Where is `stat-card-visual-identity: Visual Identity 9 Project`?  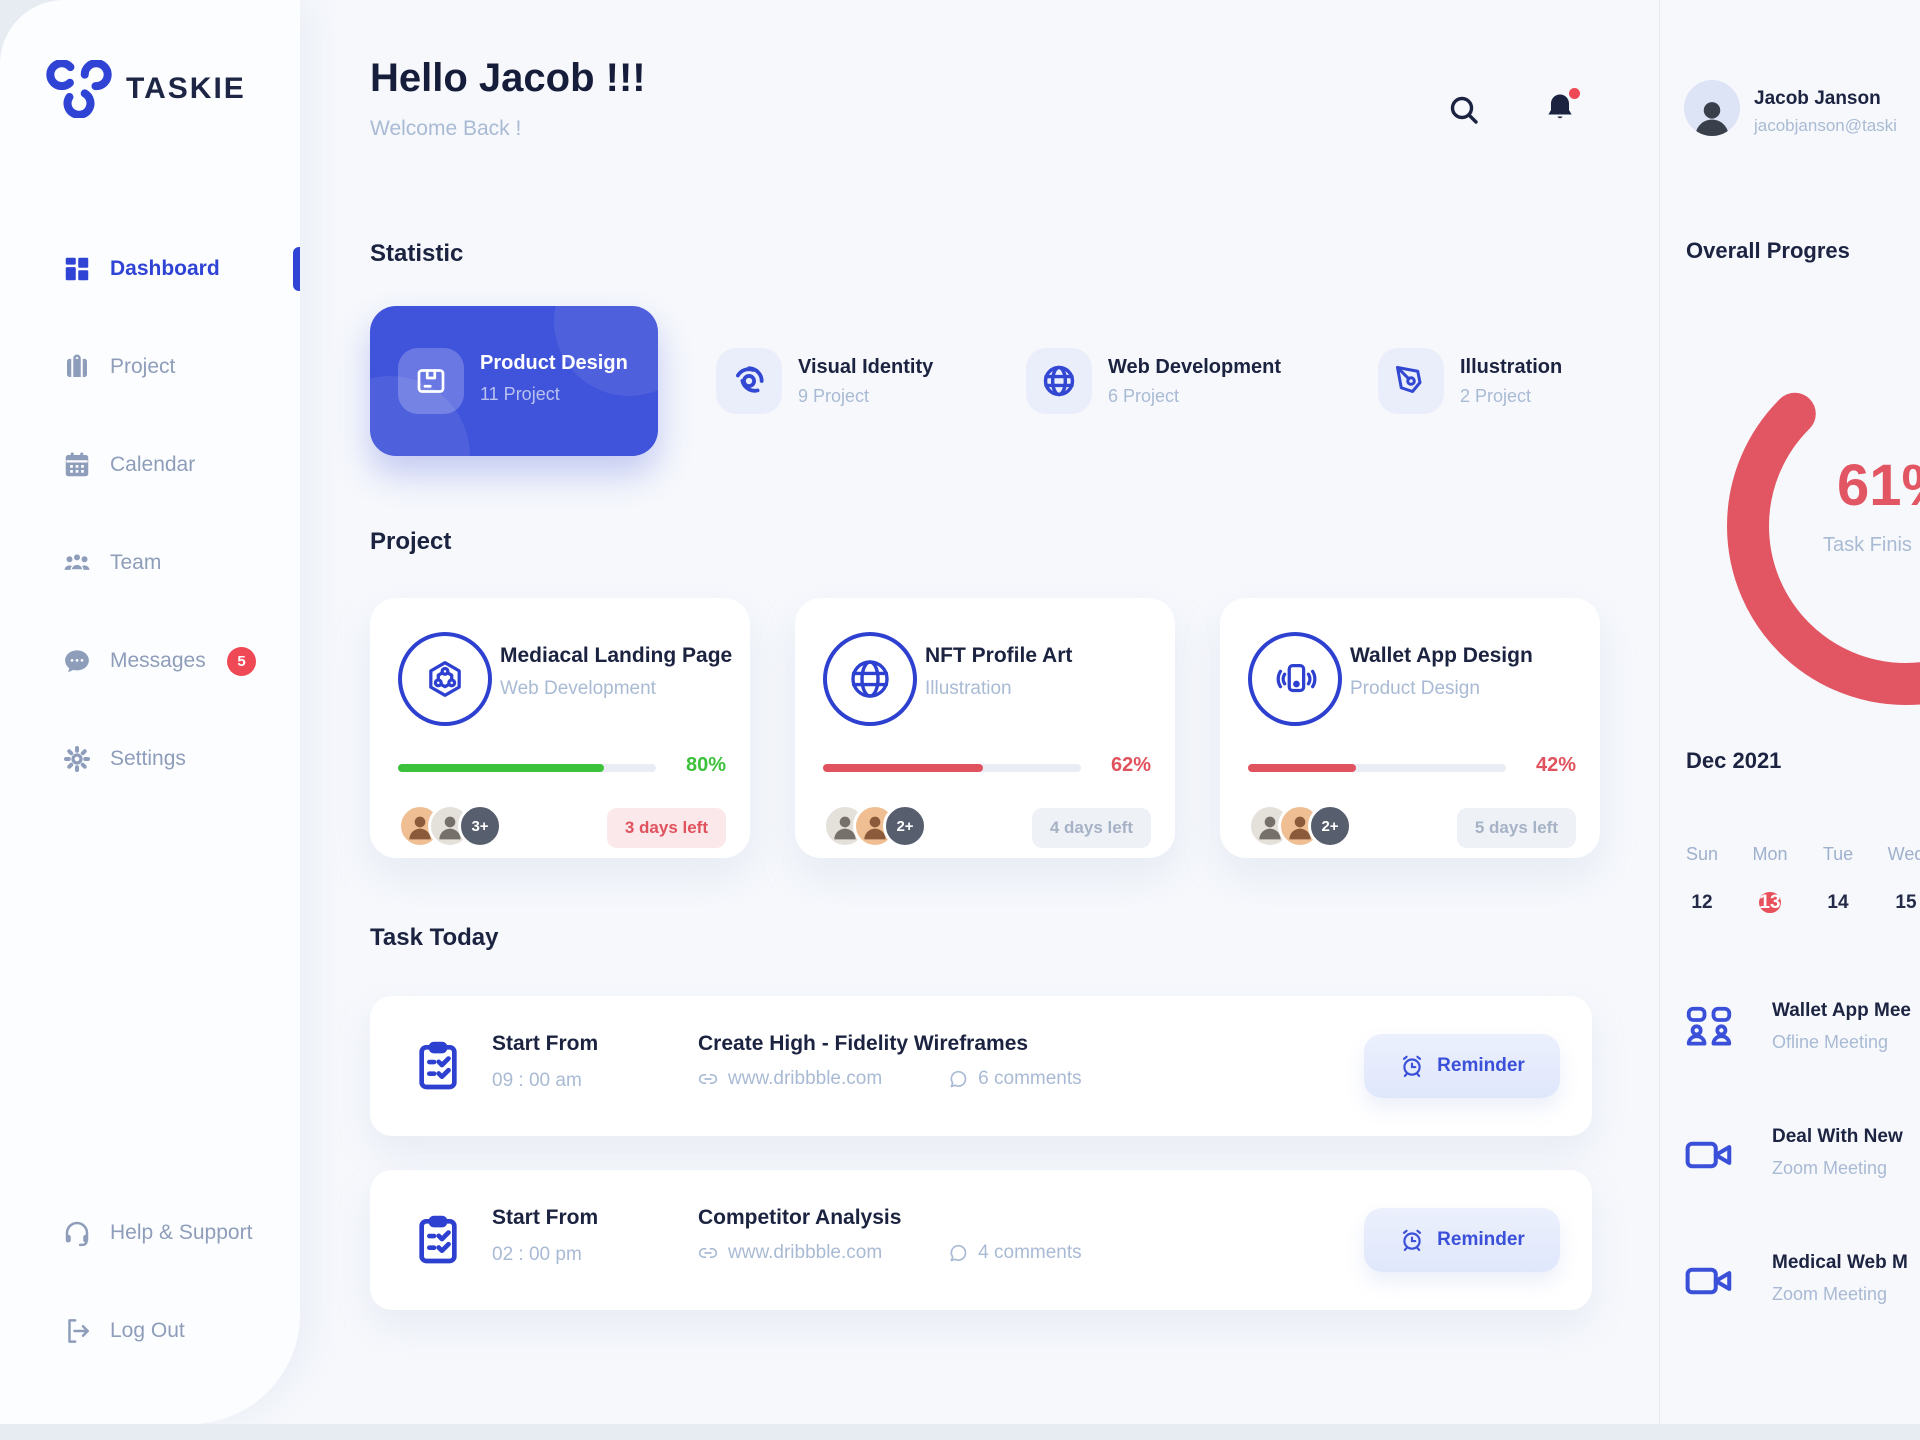
stat-card-visual-identity: Visual Identity 9 Project is located at coordinates (824, 381).